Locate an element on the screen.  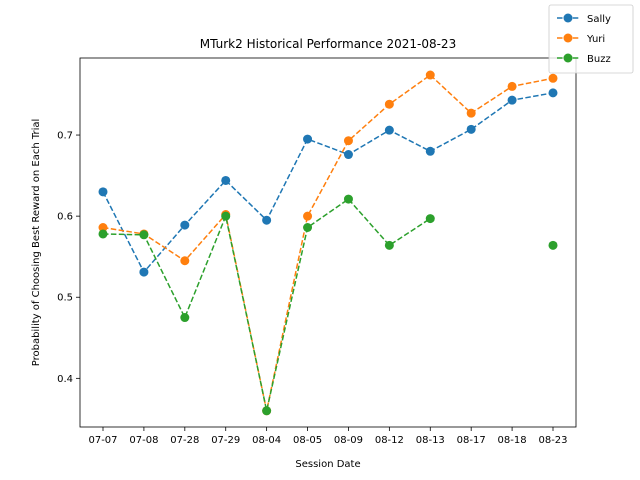
x-tick-label: 07-07 is located at coordinates (102, 440).